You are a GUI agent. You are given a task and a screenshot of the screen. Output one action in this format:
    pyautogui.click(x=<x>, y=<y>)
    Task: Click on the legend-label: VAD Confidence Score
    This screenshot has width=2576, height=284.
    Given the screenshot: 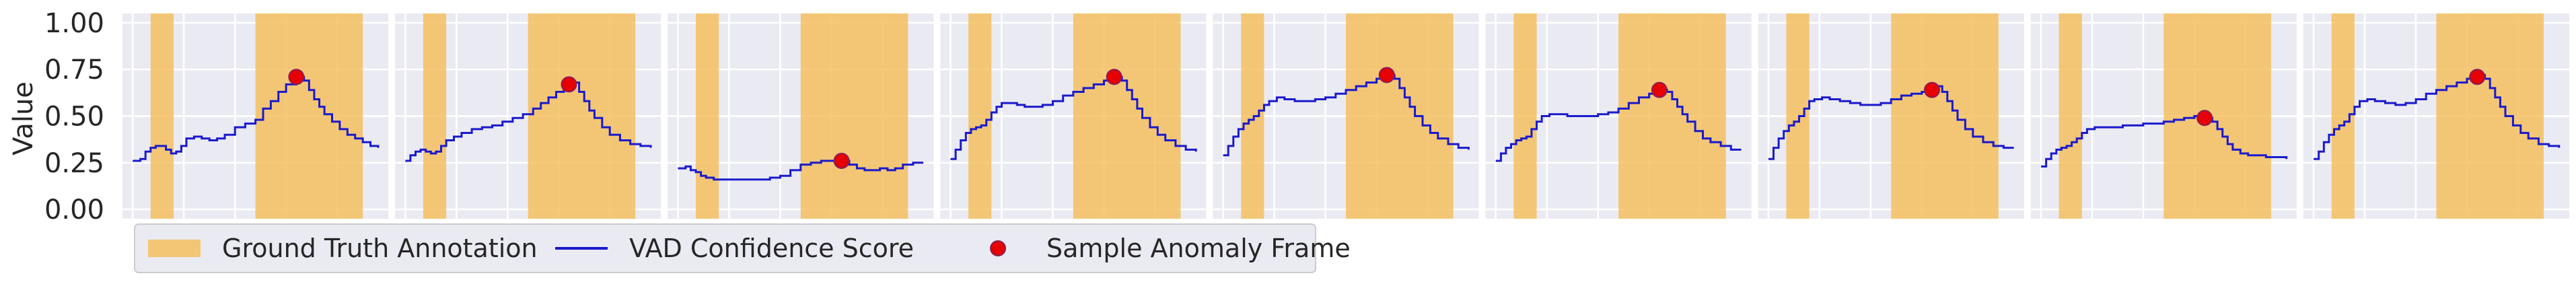 What is the action you would take?
    pyautogui.click(x=771, y=248)
    